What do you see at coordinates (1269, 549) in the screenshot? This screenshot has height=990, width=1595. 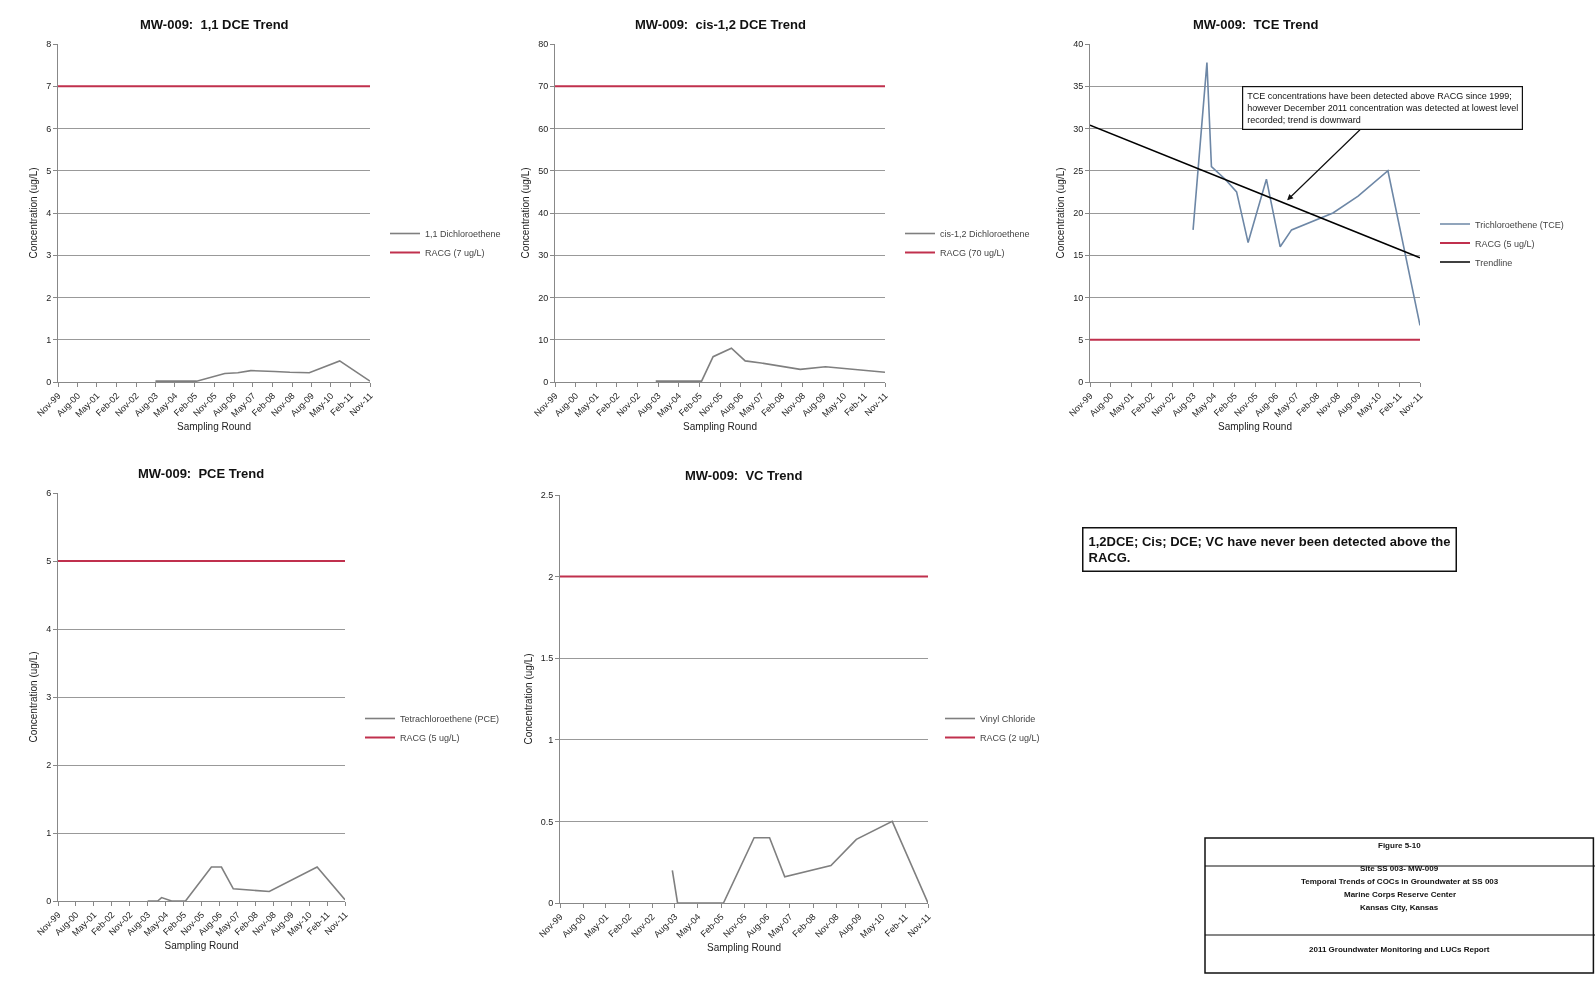 I see `text: 1,2DCE; Cis; DCE; VC have never been detected above the RACG.` at bounding box center [1269, 549].